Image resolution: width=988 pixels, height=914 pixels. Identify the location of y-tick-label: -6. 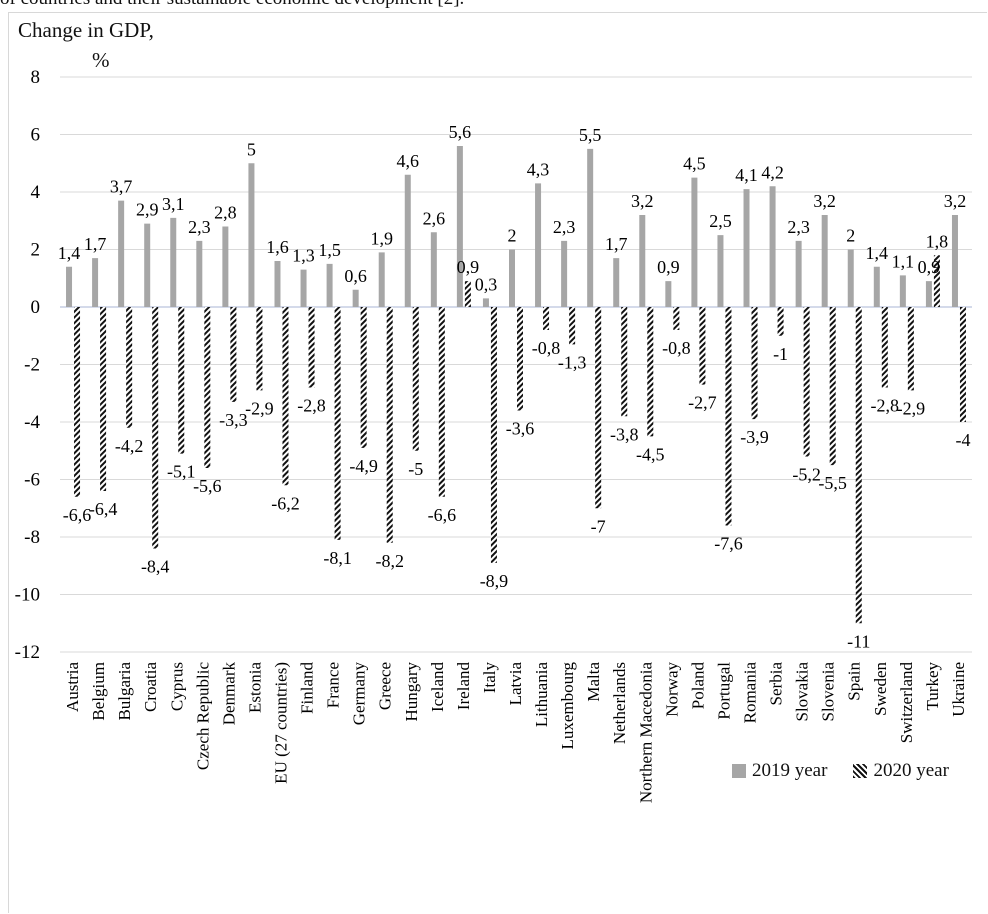
(32, 480).